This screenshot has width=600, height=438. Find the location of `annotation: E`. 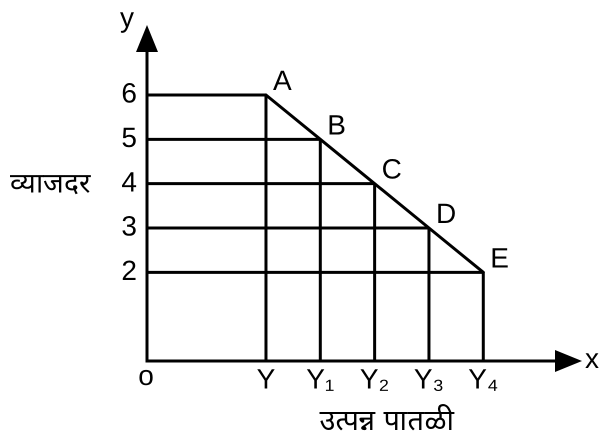

annotation: E is located at coordinates (499, 258).